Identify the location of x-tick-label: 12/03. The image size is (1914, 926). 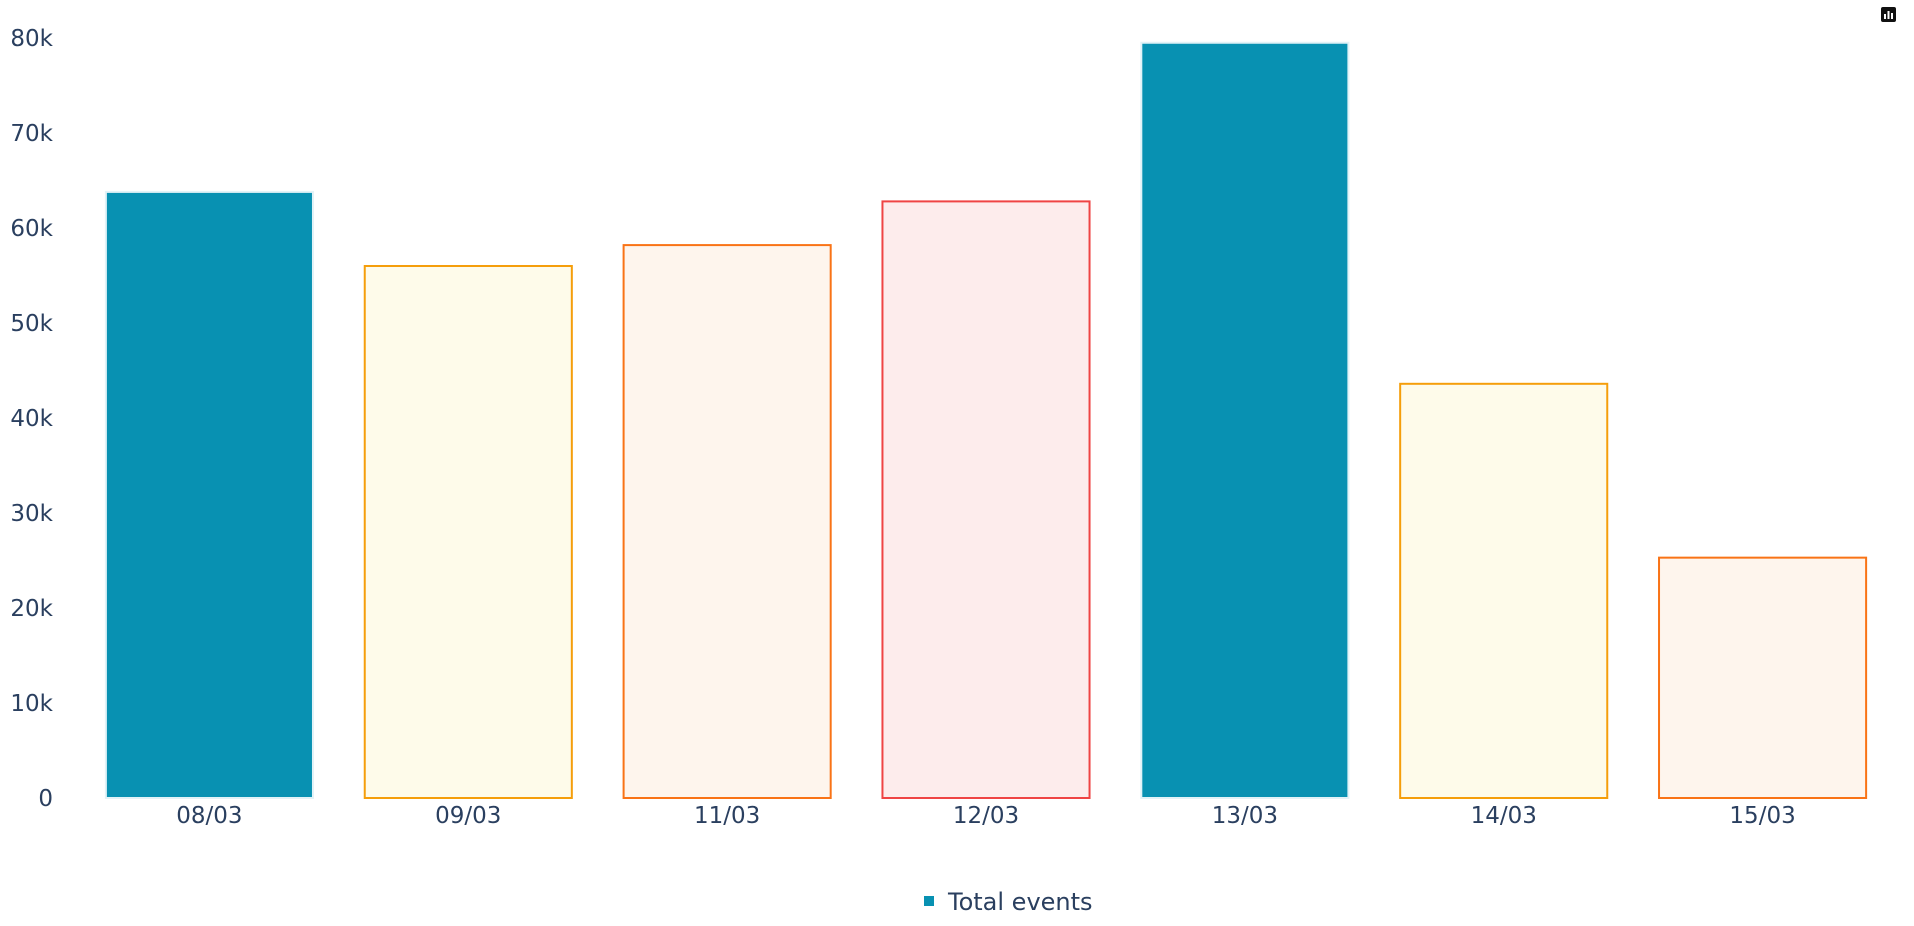
(986, 816).